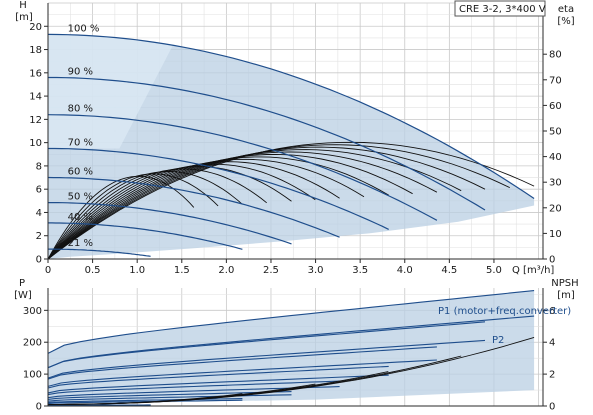  I want to click on speed-label: 90 %, so click(80, 72).